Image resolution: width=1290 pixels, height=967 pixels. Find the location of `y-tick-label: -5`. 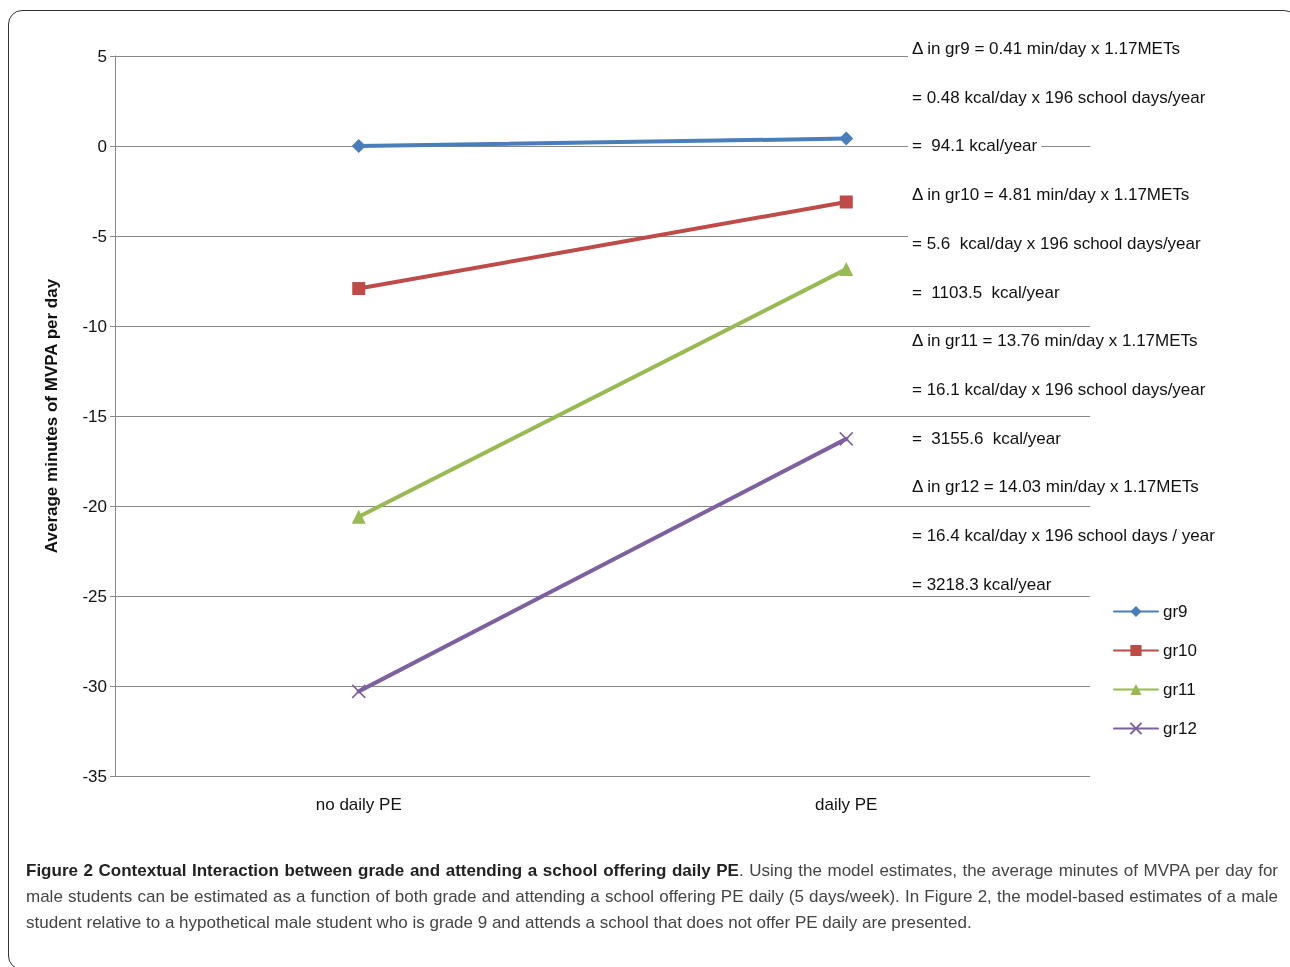

y-tick-label: -5 is located at coordinates (99, 236).